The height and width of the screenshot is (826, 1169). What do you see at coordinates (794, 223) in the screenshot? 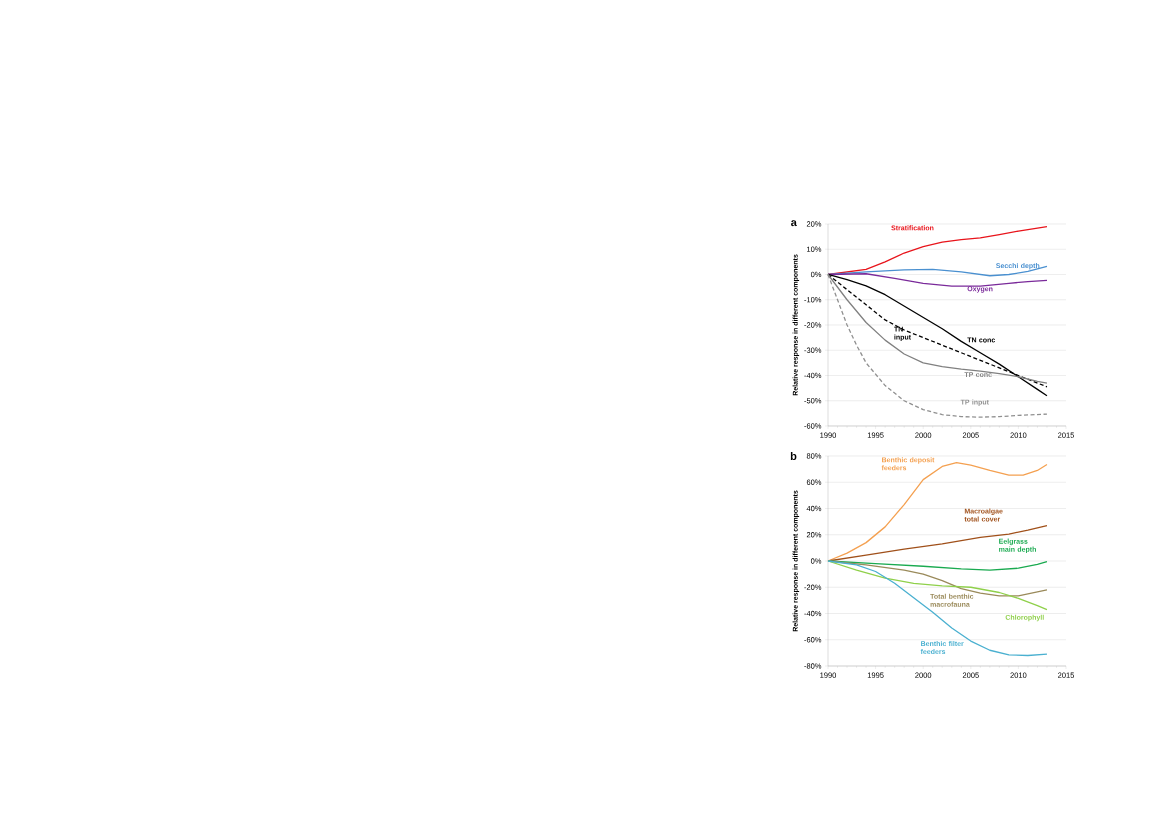
I see `chart-title: a` at bounding box center [794, 223].